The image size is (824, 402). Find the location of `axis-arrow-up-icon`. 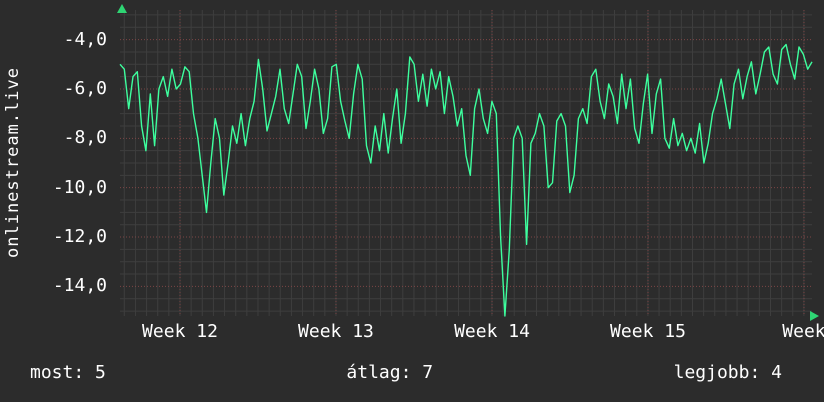

axis-arrow-up-icon is located at coordinates (122, 8).